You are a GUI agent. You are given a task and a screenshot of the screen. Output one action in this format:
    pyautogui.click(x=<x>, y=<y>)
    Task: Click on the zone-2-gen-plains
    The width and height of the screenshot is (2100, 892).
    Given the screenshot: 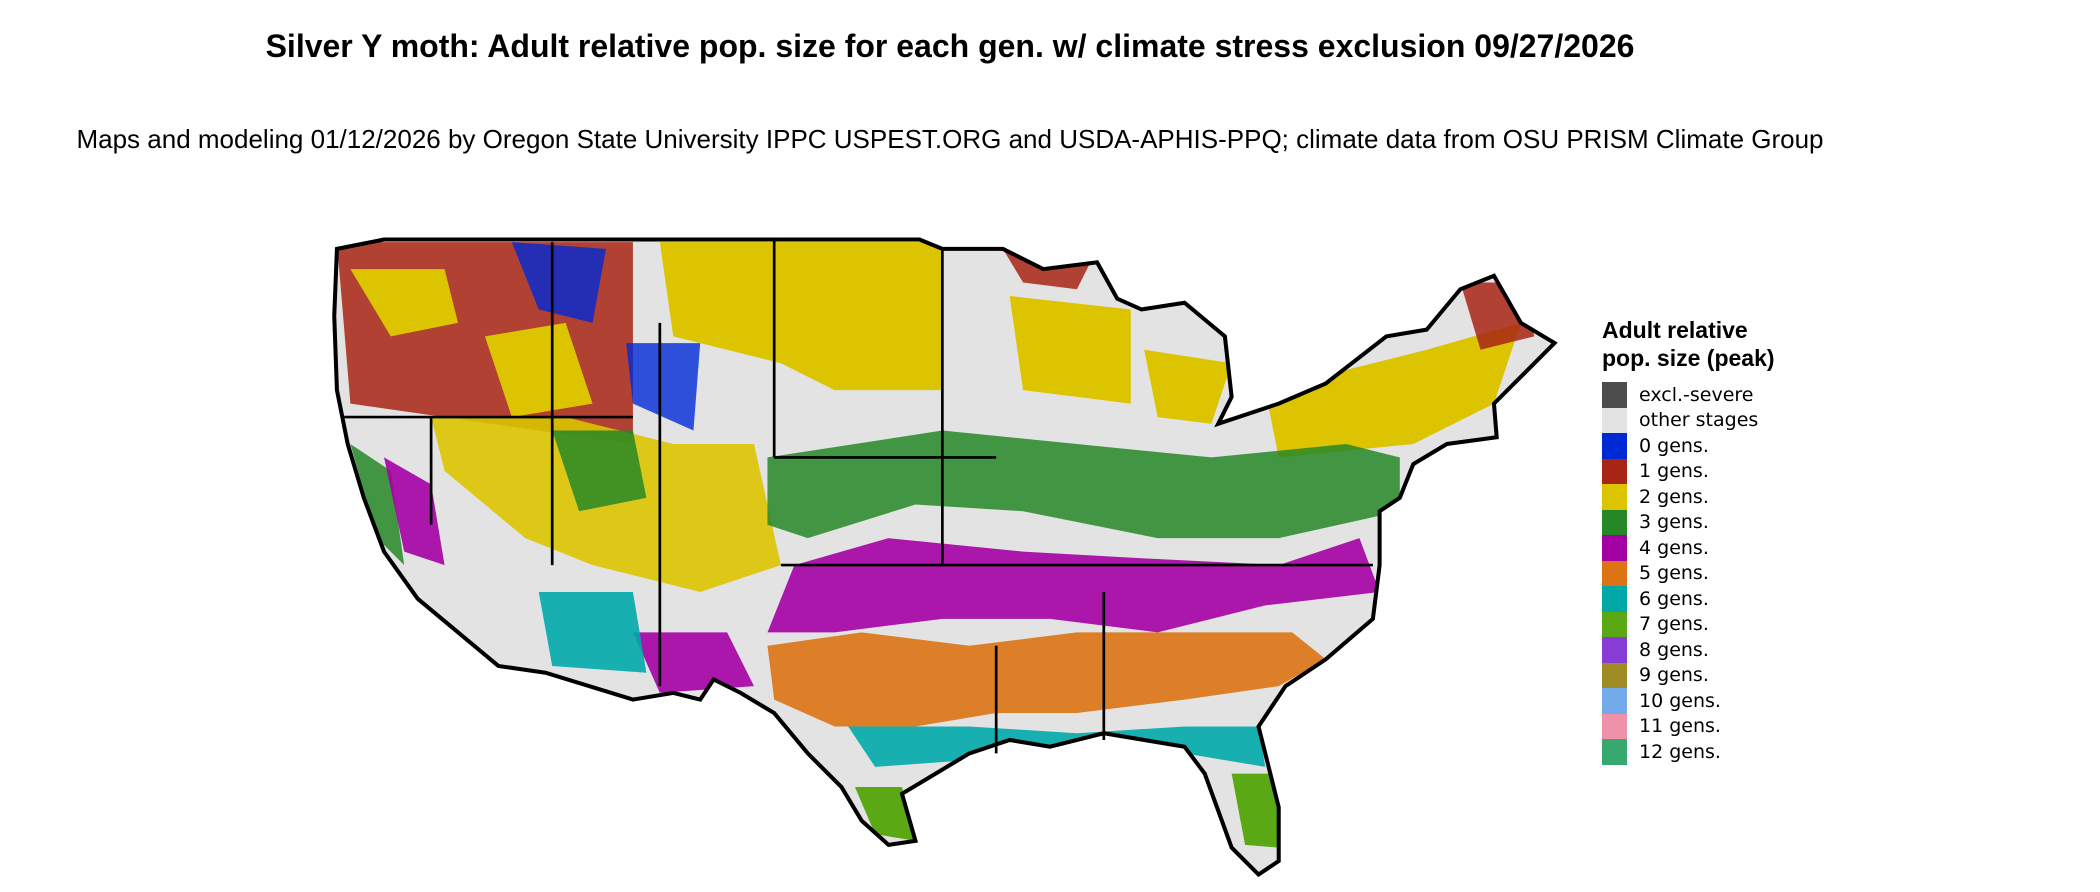 What is the action you would take?
    pyautogui.click(x=801, y=316)
    